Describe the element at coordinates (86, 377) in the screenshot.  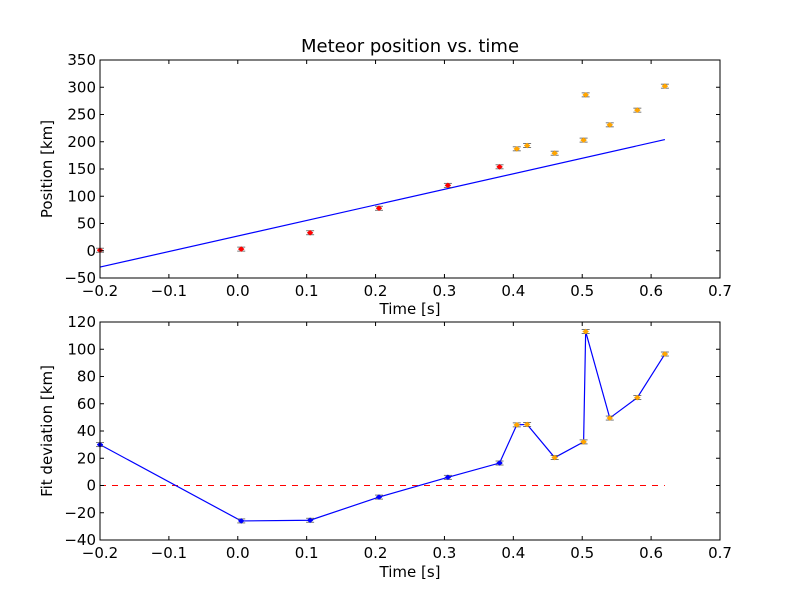
I see `deviation-y-tick-label: 80` at that location.